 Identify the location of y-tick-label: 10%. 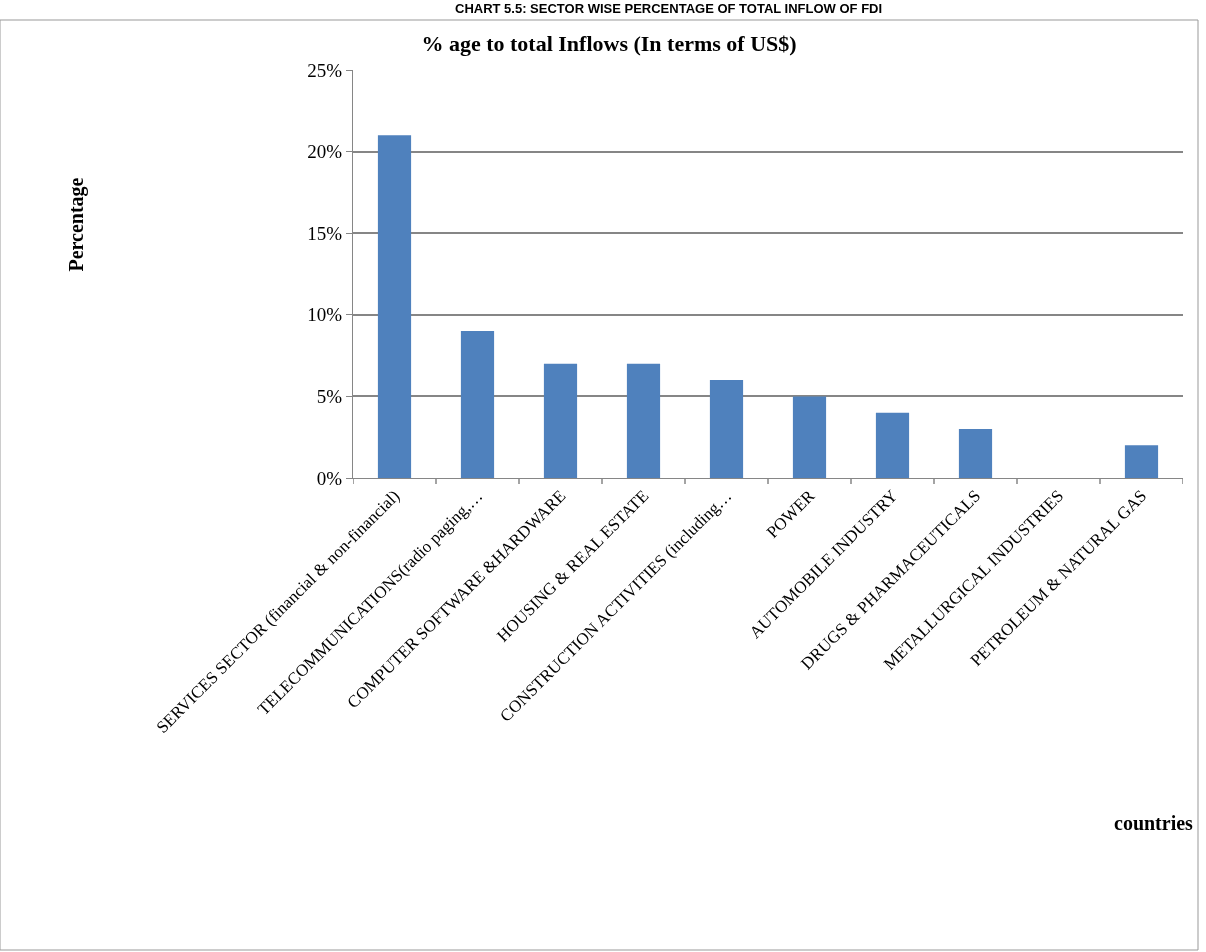
(325, 315).